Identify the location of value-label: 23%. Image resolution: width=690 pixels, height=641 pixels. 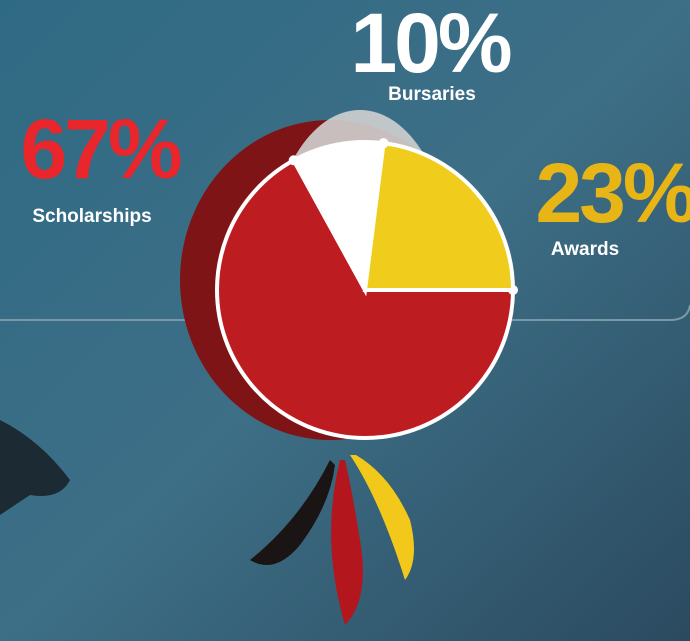
(612, 193).